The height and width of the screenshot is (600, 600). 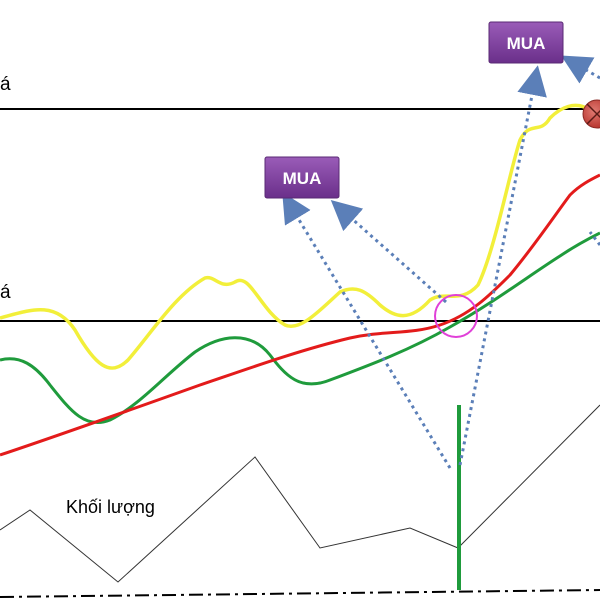 What do you see at coordinates (5, 84) in the screenshot?
I see `upper-level-label: á` at bounding box center [5, 84].